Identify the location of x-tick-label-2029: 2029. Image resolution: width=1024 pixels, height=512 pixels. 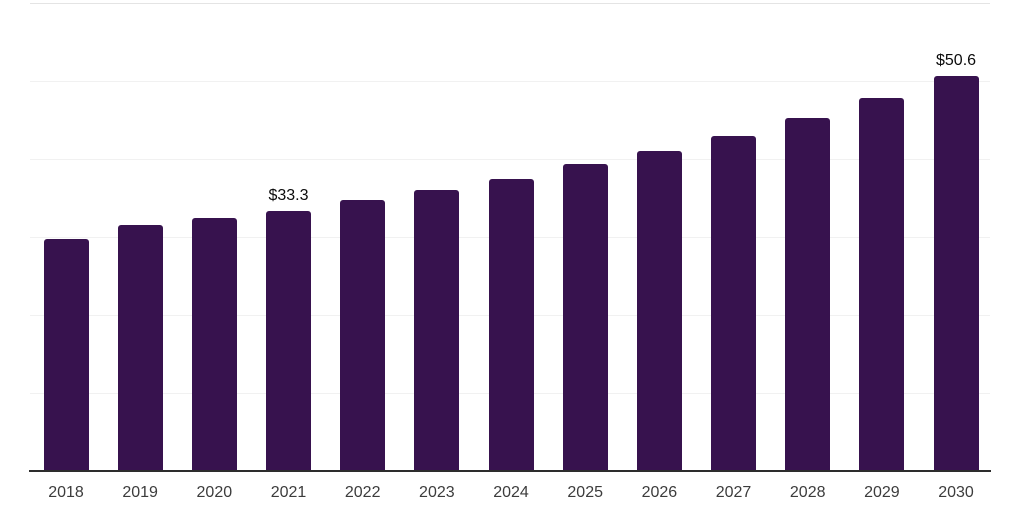
(882, 492).